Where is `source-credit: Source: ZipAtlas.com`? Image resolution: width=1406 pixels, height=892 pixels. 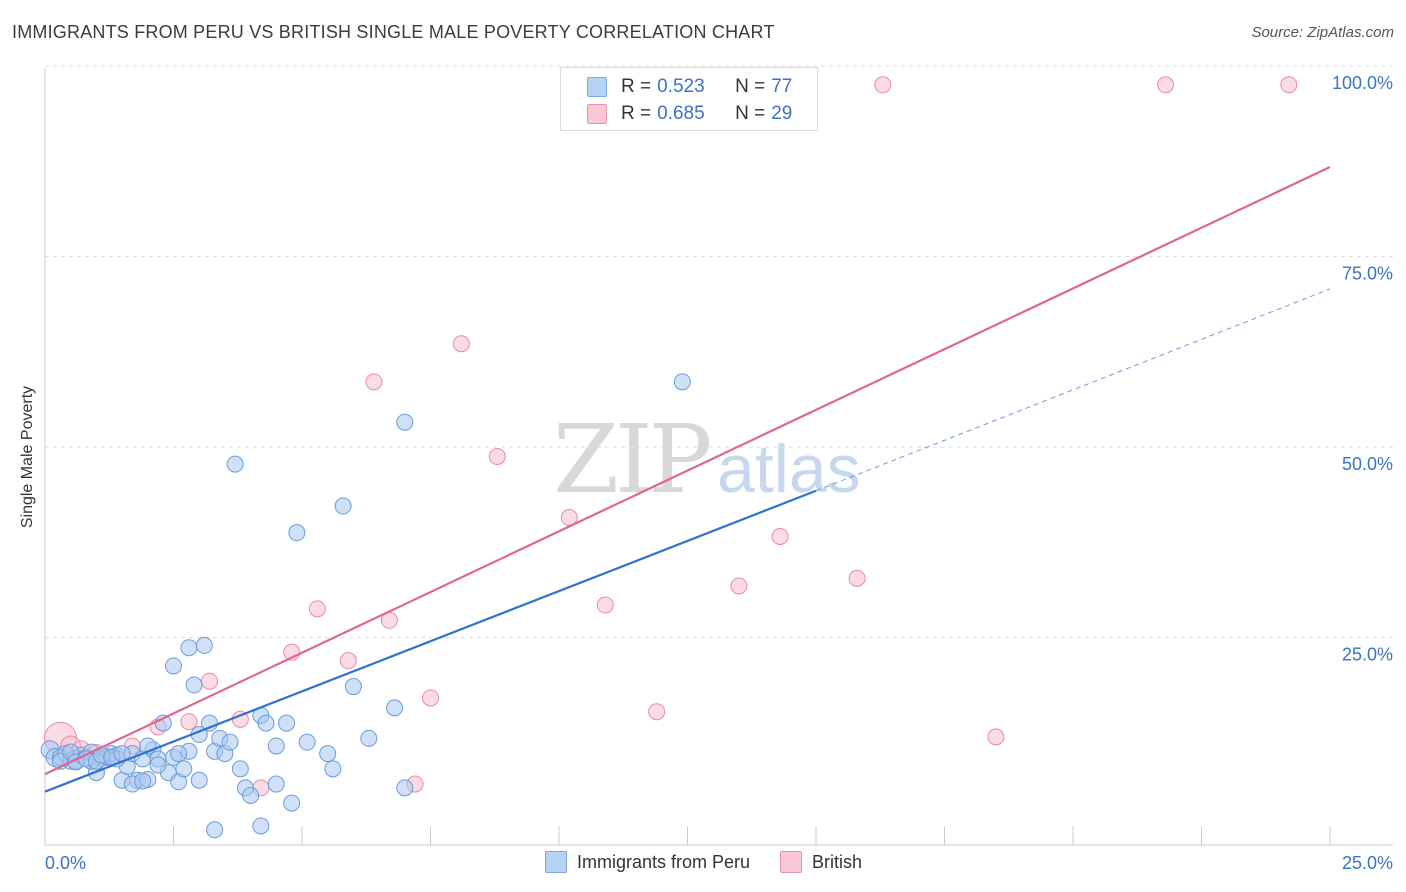 source-credit: Source: ZipAtlas.com is located at coordinates (1322, 32).